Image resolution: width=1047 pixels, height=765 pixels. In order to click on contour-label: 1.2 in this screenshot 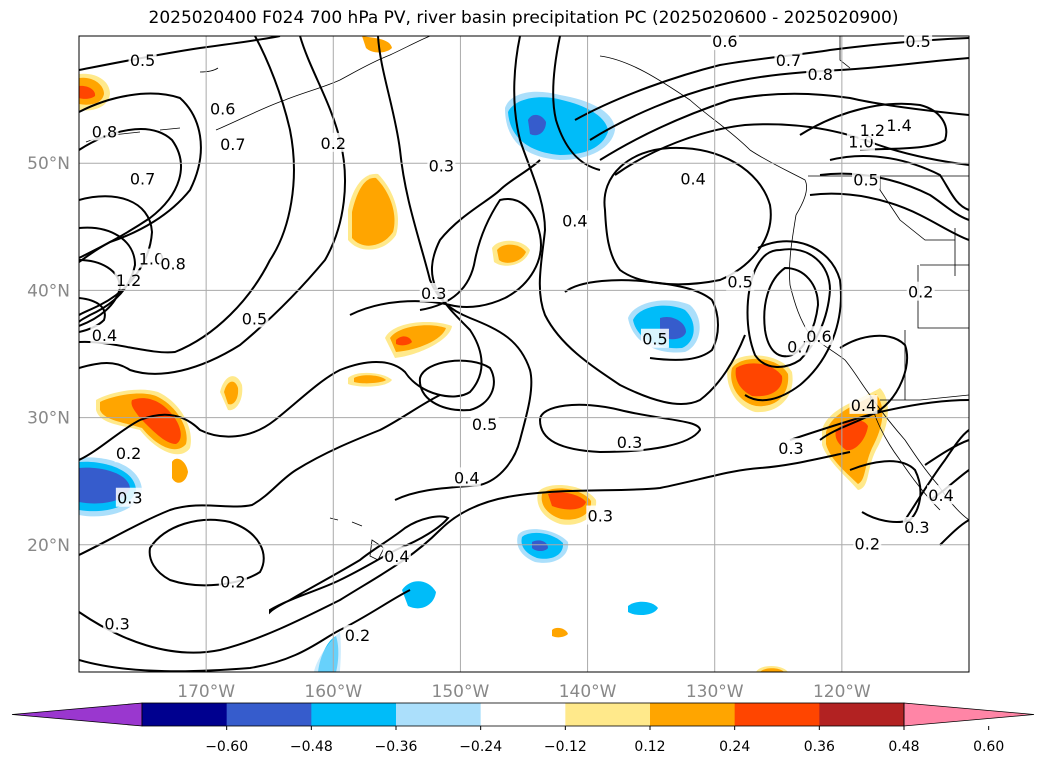, I will do `click(128, 280)`.